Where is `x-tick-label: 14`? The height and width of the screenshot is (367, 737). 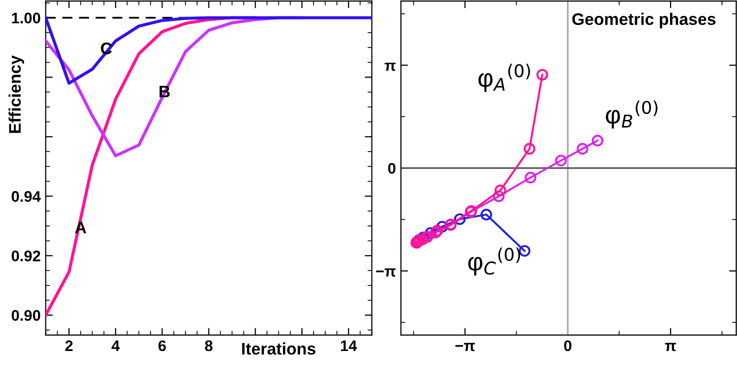 x-tick-label: 14 is located at coordinates (348, 346).